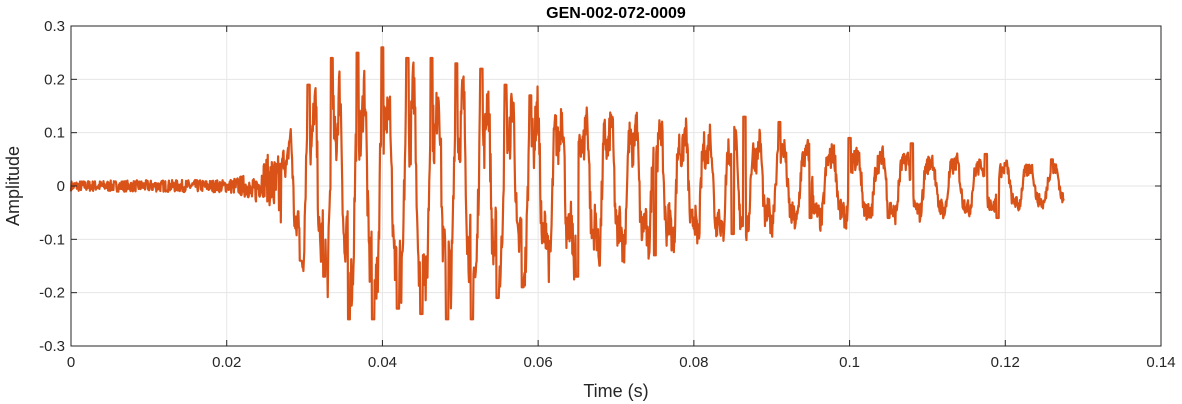 This screenshot has height=404, width=1182. I want to click on y-tick-label: -0.3, so click(52, 346).